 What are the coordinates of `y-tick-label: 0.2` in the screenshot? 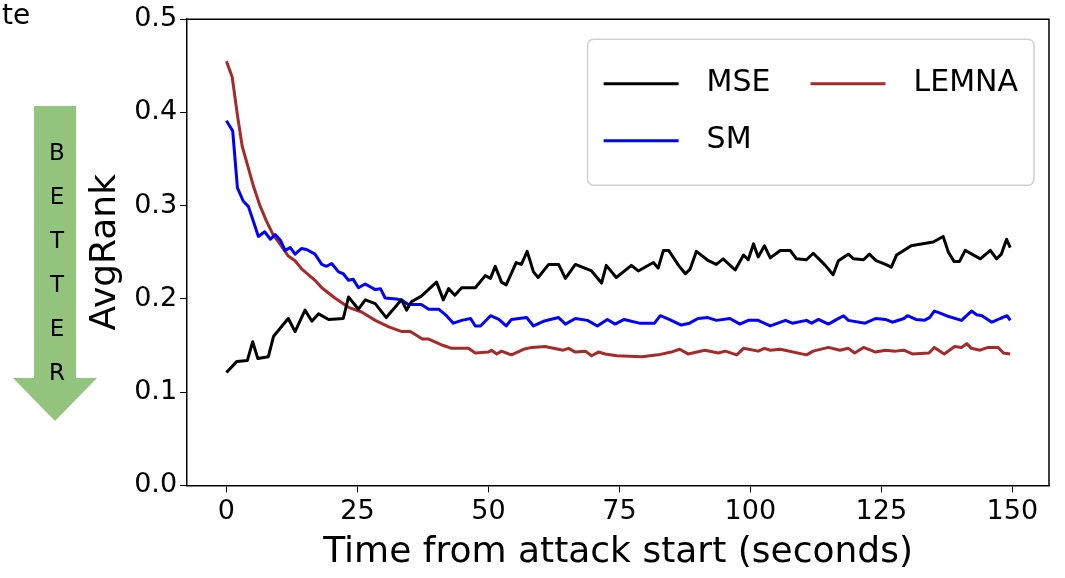 It's located at (156, 296).